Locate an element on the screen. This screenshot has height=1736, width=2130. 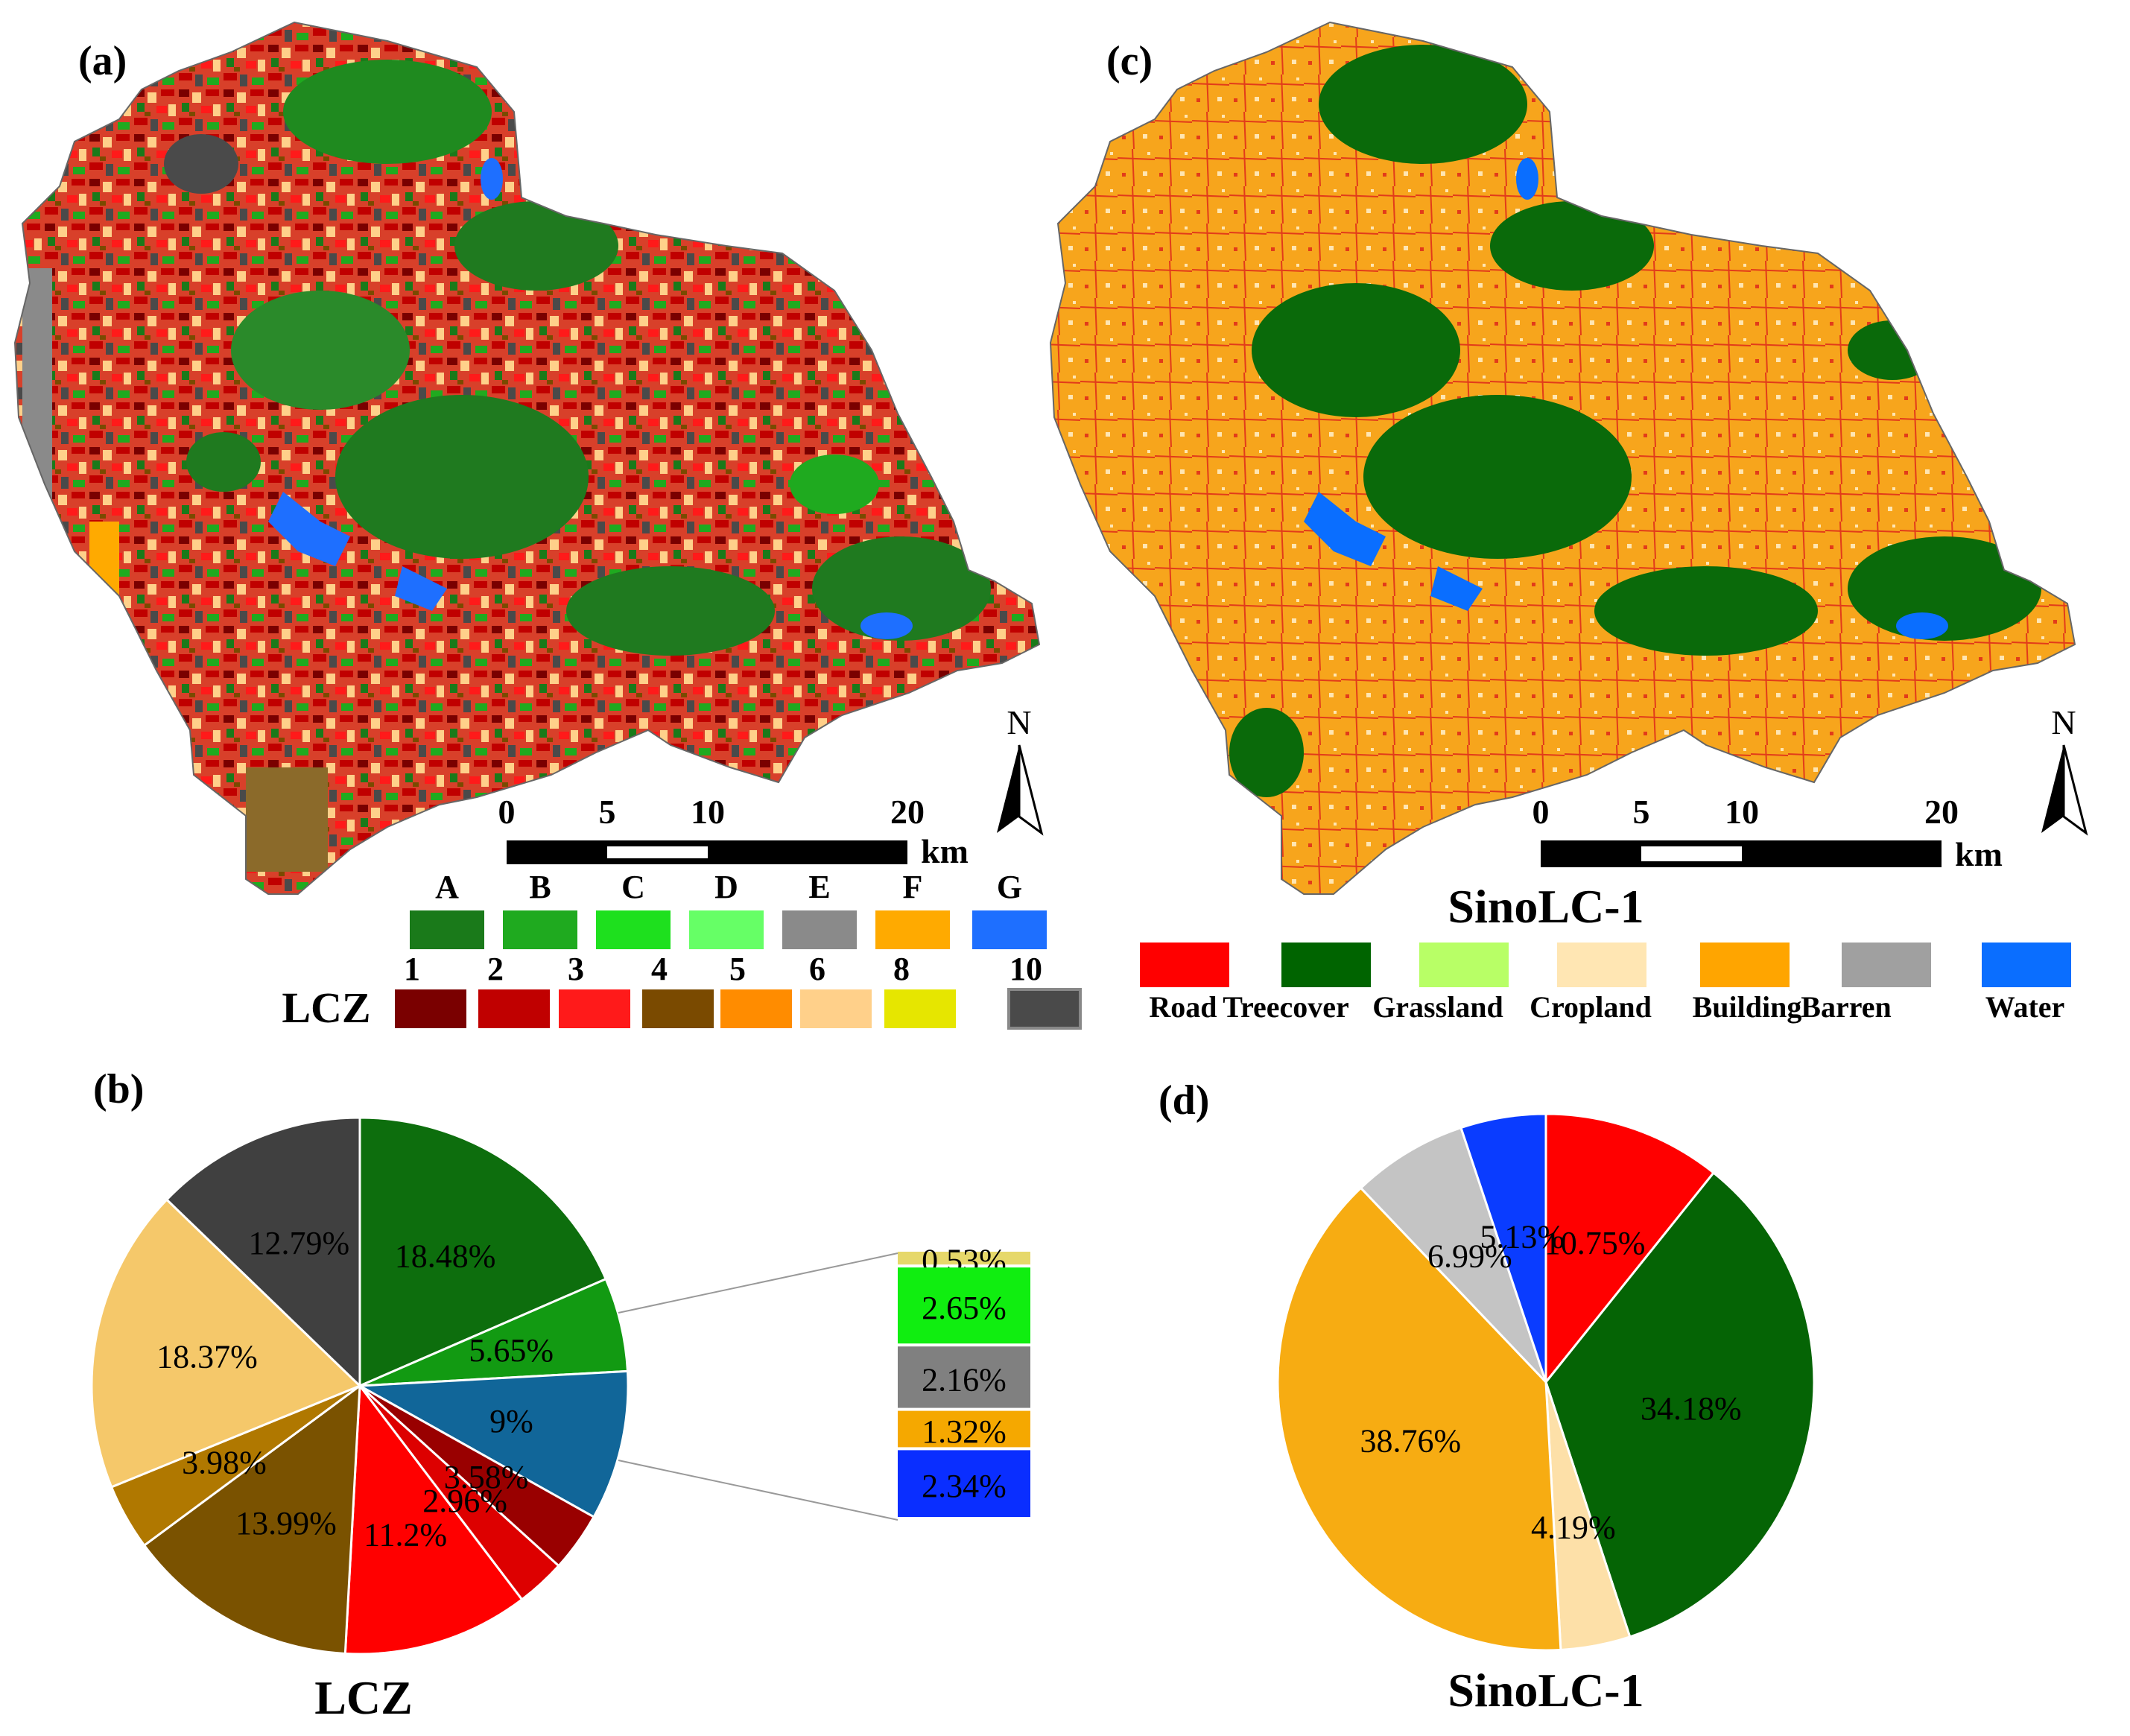
lcz-pie-slice-label-7: 3.98% is located at coordinates (224, 1462).